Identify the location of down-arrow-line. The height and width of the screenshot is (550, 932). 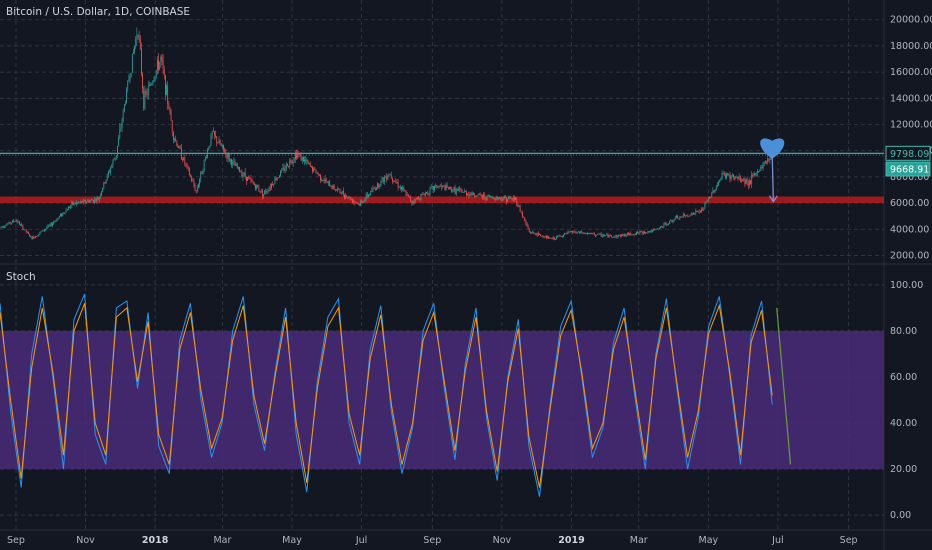
(773, 178).